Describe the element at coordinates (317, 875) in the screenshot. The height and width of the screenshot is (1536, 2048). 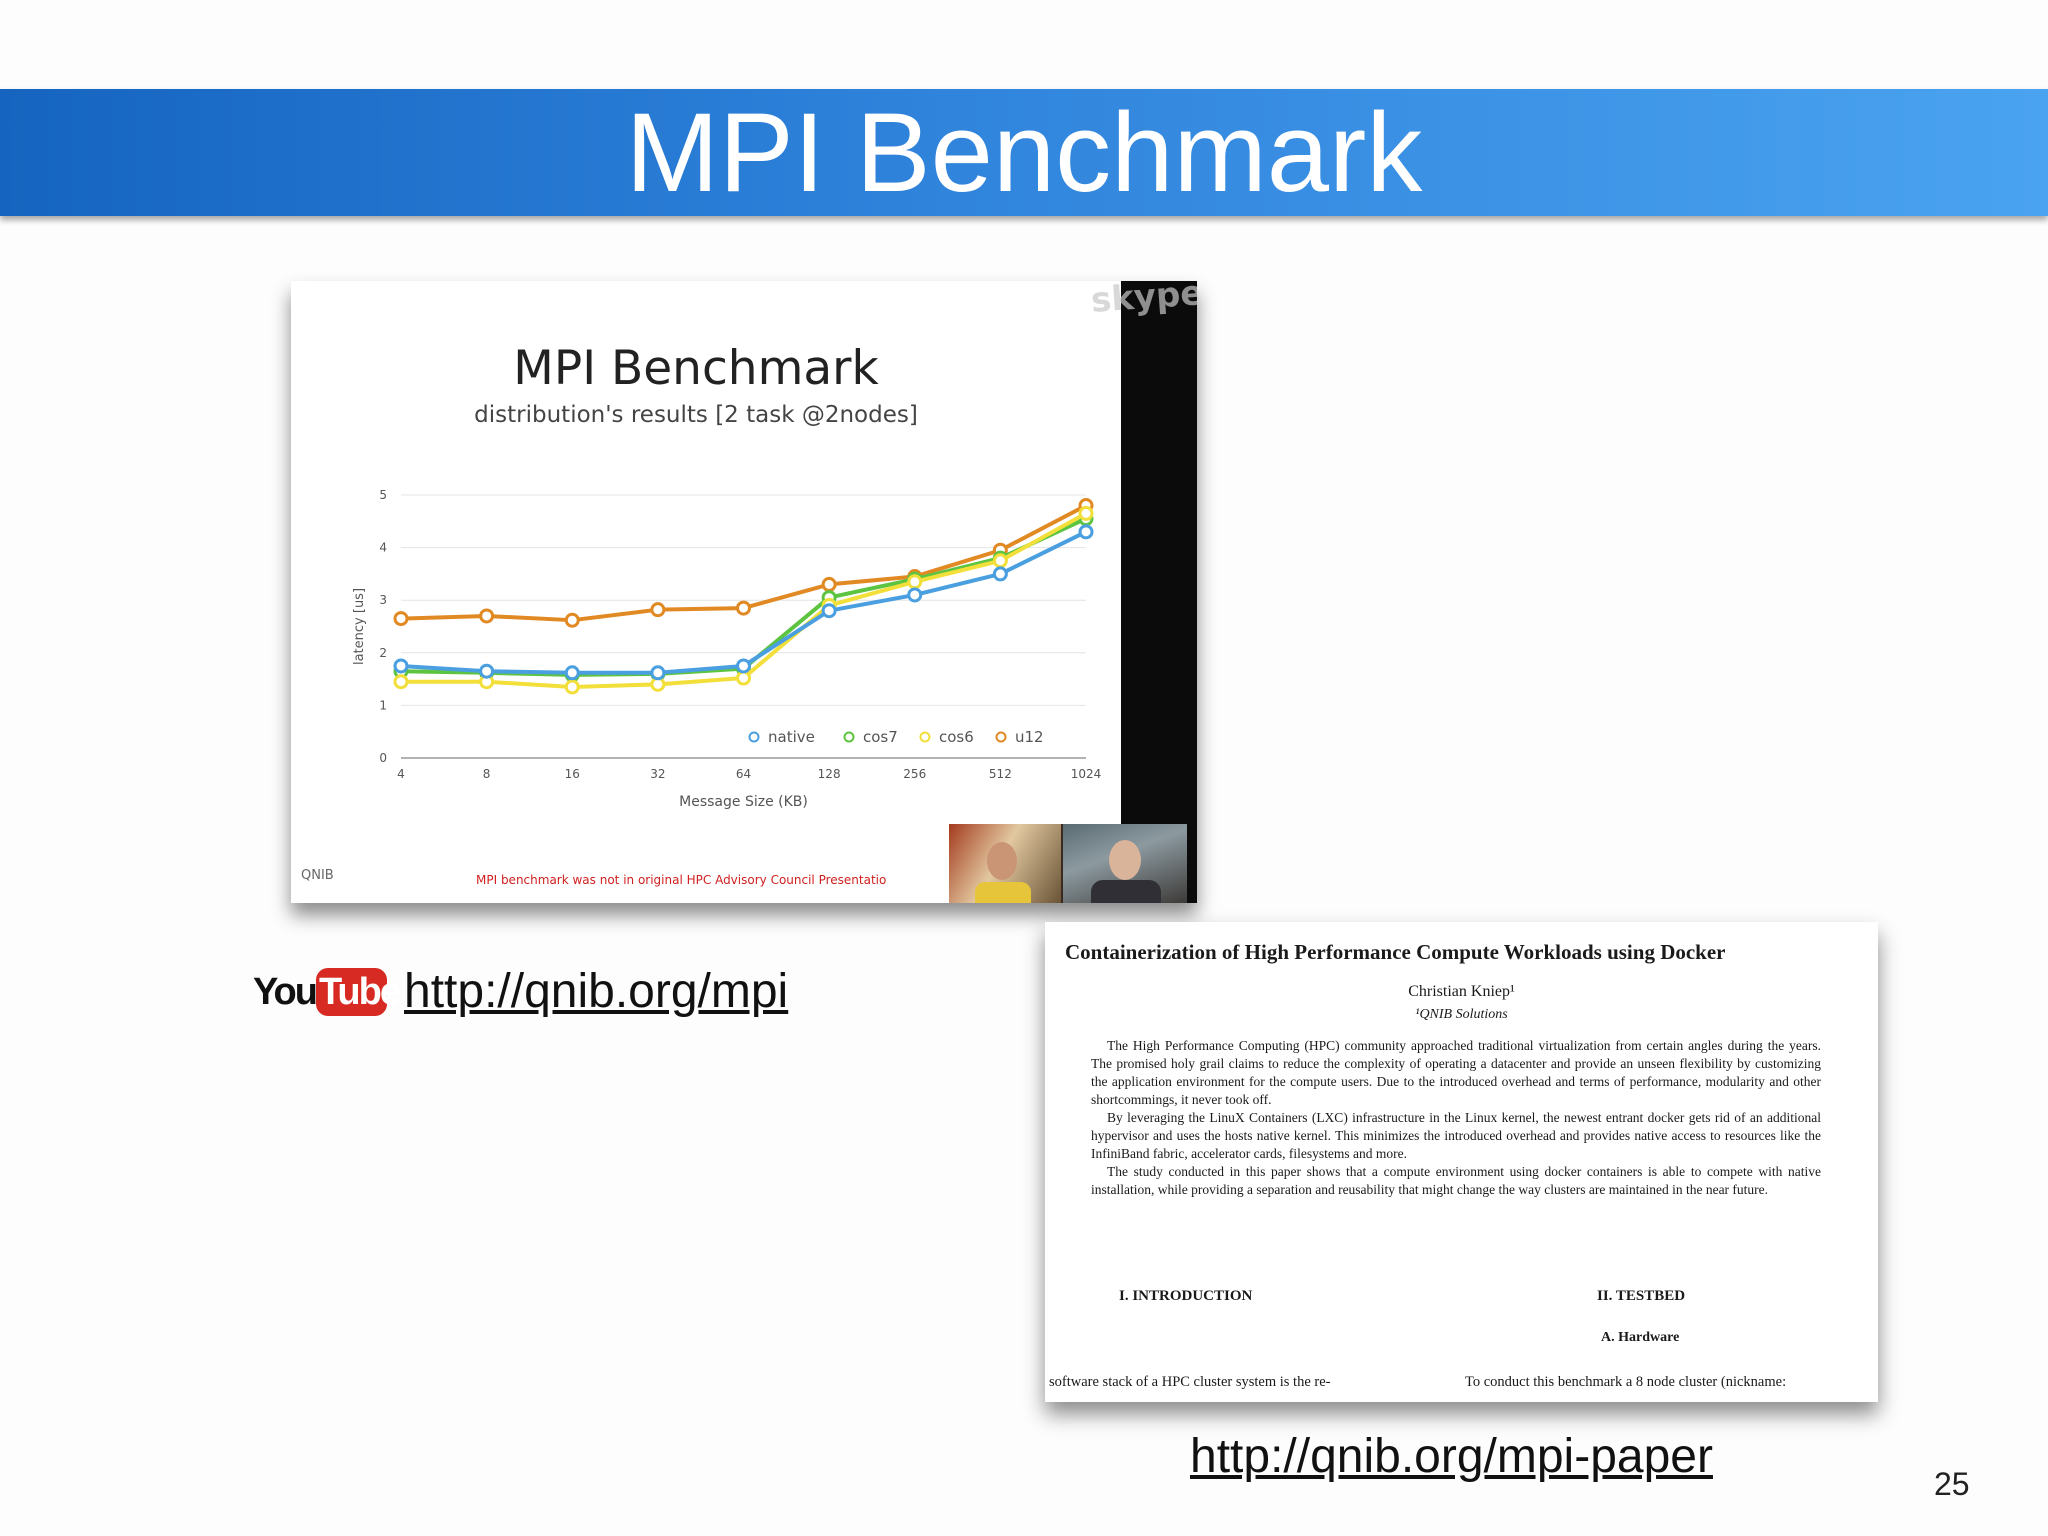
I see `qnib-logo: QNIB` at that location.